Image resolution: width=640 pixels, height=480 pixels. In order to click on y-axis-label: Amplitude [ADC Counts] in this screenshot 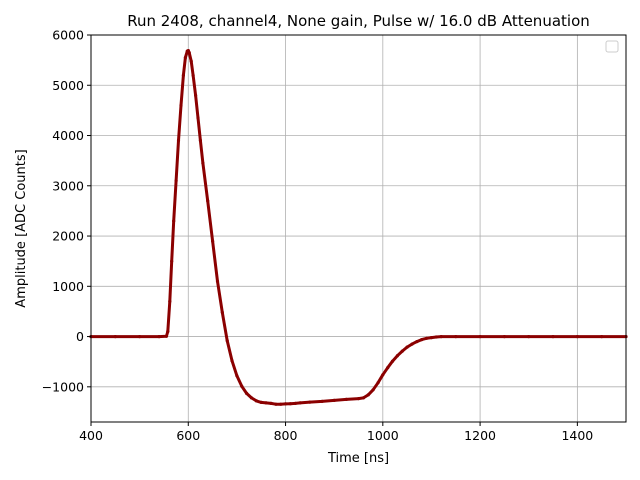, I will do `click(21, 228)`.